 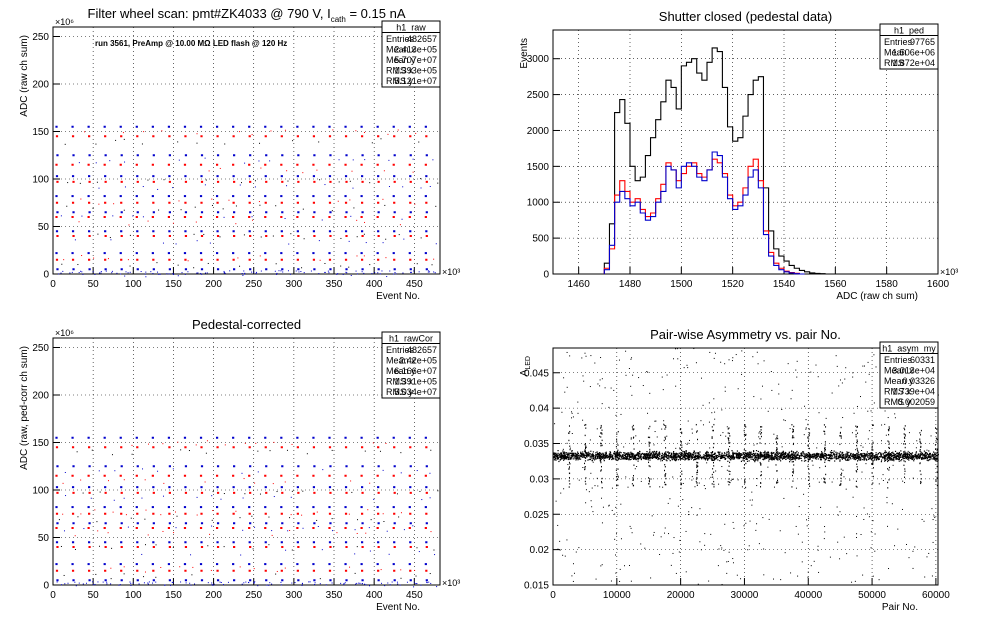 What do you see at coordinates (414, 284) in the screenshot?
I see `x-tick-label: 450` at bounding box center [414, 284].